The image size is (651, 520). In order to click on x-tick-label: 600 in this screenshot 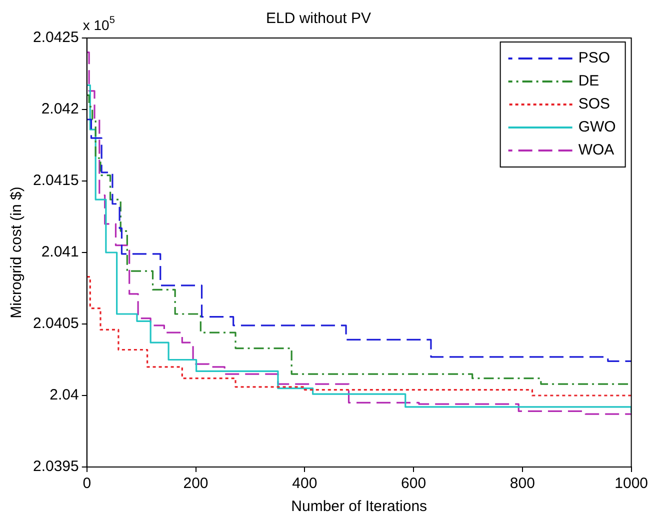, I will do `click(413, 483)`.